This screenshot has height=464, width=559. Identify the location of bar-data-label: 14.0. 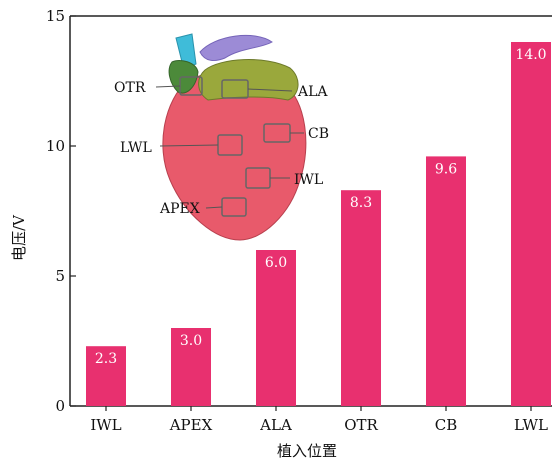
(530, 55).